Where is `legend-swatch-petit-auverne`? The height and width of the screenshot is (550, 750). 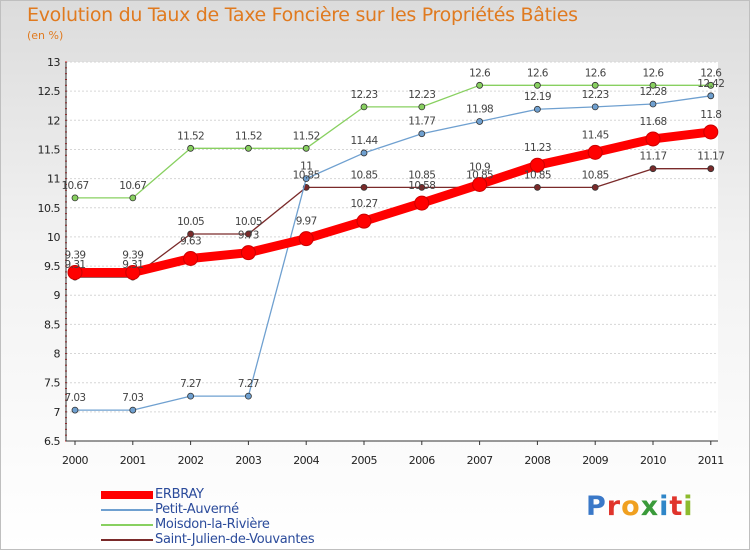 legend-swatch-petit-auverne is located at coordinates (127, 509).